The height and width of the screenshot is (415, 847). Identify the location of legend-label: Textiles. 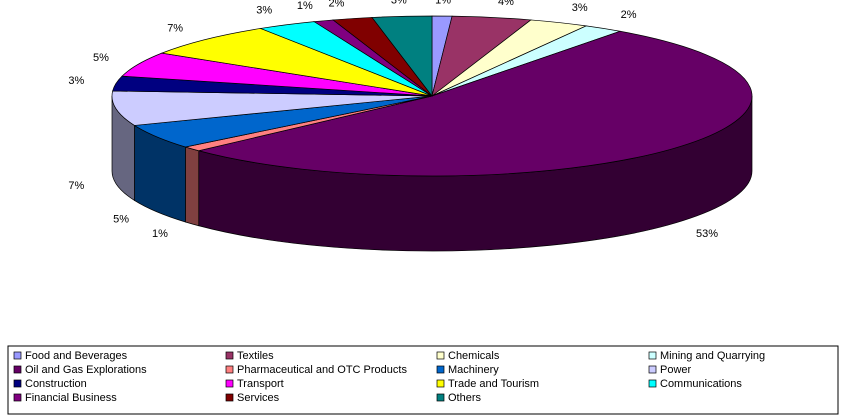
(255, 356).